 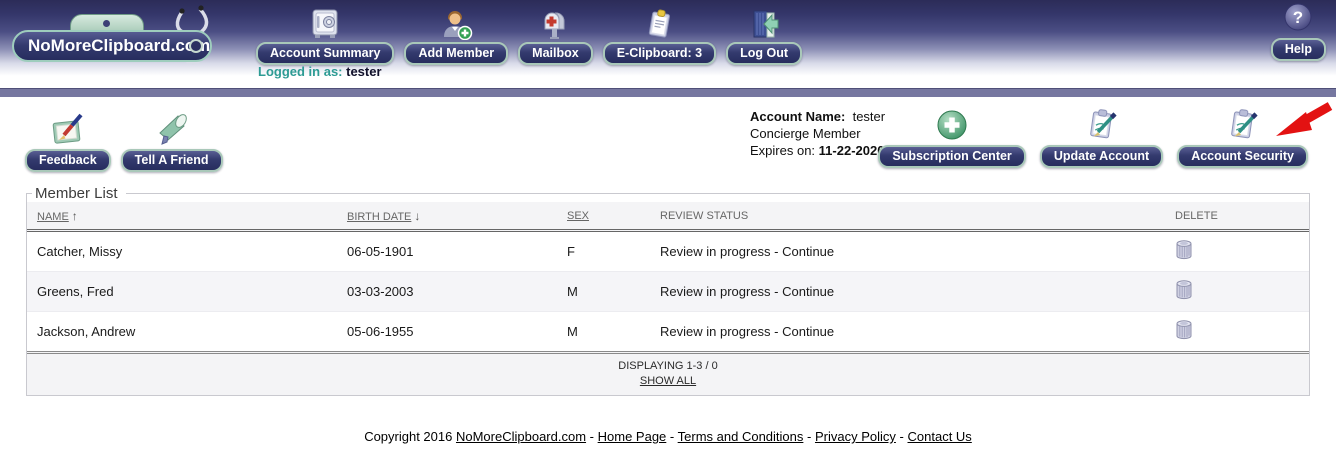 What do you see at coordinates (380, 331) in the screenshot?
I see `member-birth-date: 05-06-1955` at bounding box center [380, 331].